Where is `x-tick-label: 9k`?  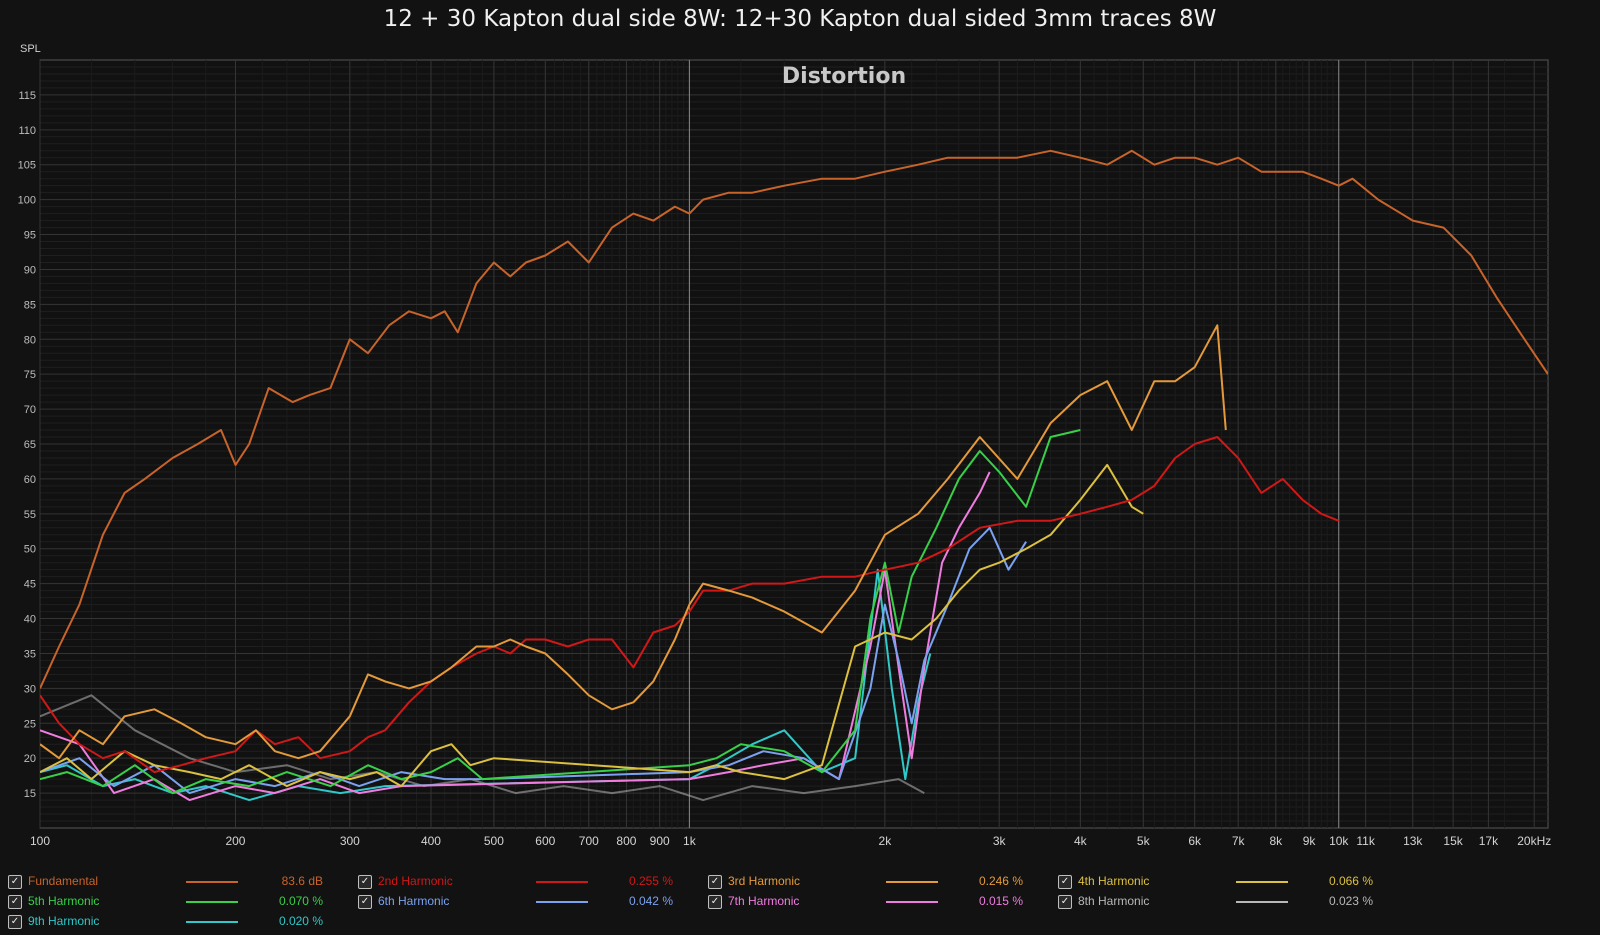 x-tick-label: 9k is located at coordinates (1310, 841).